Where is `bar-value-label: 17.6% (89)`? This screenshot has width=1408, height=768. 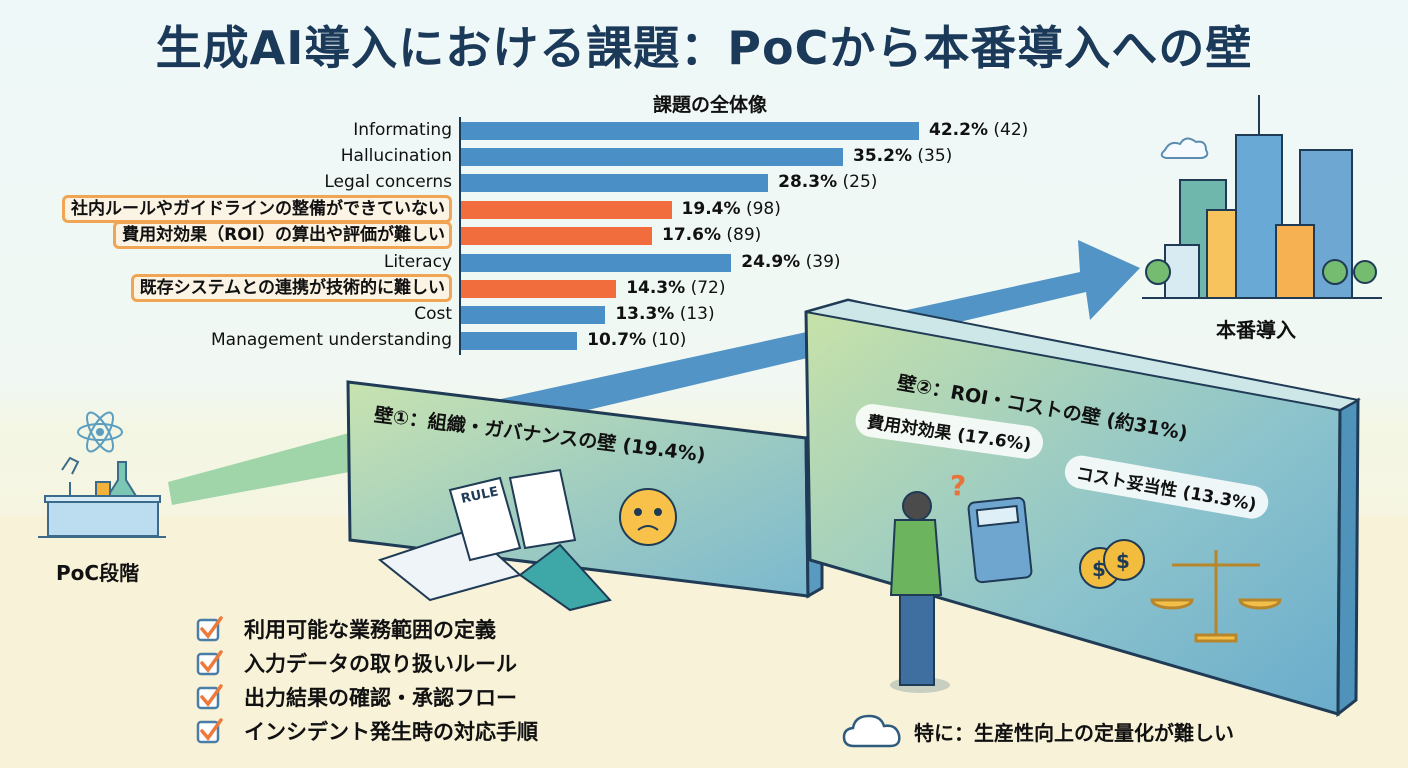
bar-value-label: 17.6% (89) is located at coordinates (711, 235).